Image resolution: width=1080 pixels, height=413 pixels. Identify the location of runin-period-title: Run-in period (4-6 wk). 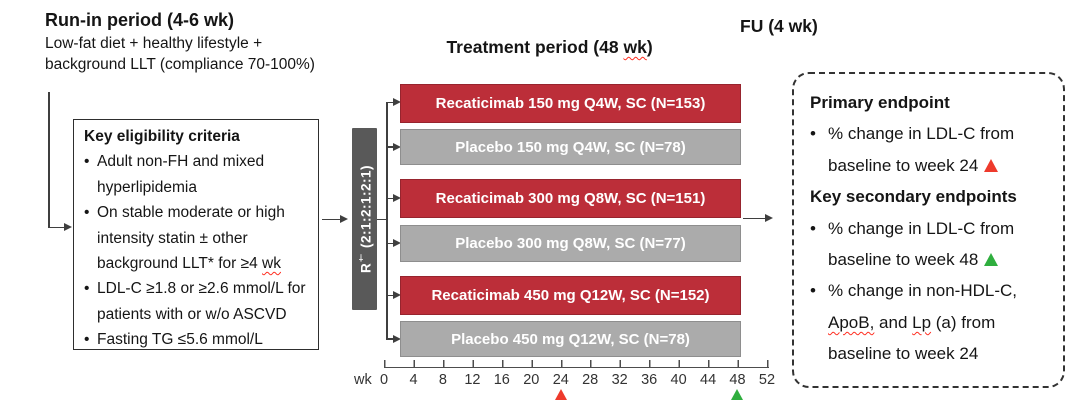
(139, 20).